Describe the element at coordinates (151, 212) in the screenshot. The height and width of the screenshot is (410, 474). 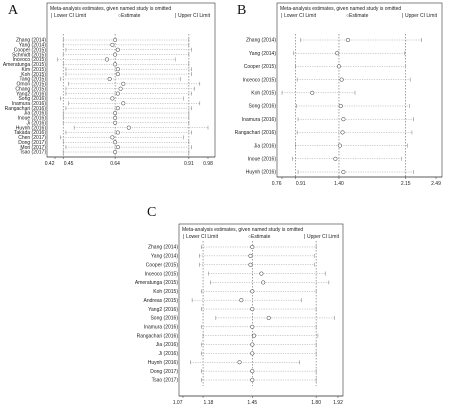
I see `panel-label: C` at that location.